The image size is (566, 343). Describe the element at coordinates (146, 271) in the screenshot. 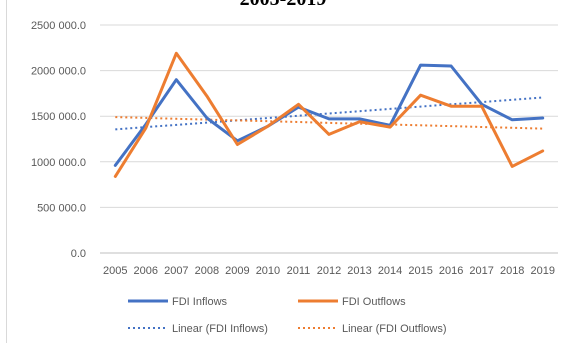

I see `x-tick-label: 2006` at that location.